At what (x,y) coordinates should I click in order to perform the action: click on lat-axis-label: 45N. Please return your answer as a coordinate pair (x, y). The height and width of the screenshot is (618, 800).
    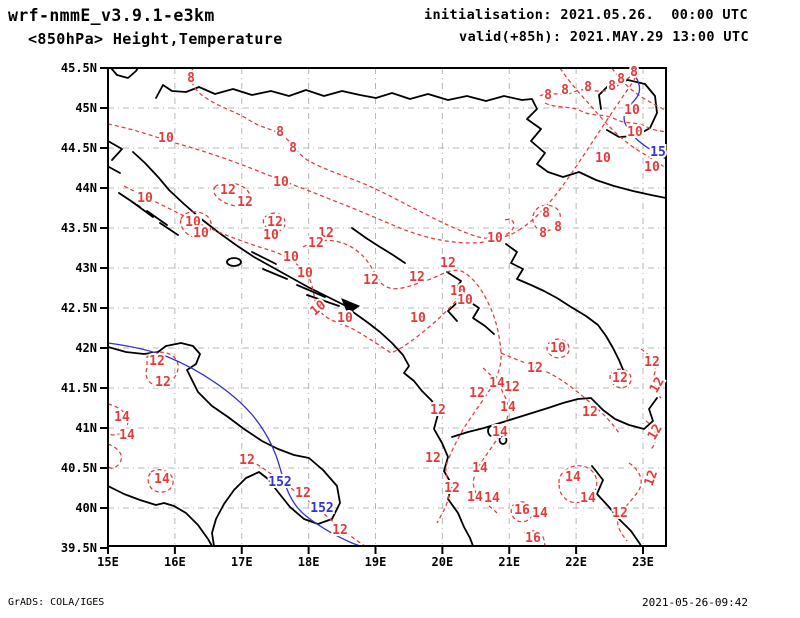
    Looking at the image, I should click on (86, 108).